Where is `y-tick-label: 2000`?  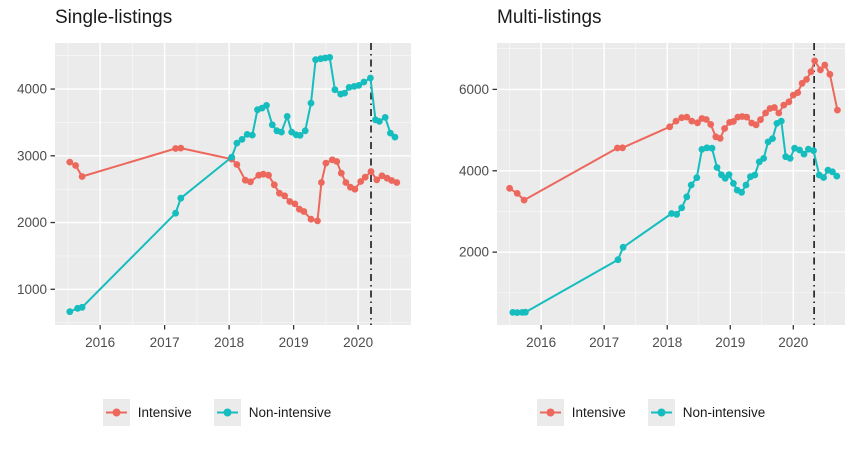
y-tick-label: 2000 is located at coordinates (474, 252).